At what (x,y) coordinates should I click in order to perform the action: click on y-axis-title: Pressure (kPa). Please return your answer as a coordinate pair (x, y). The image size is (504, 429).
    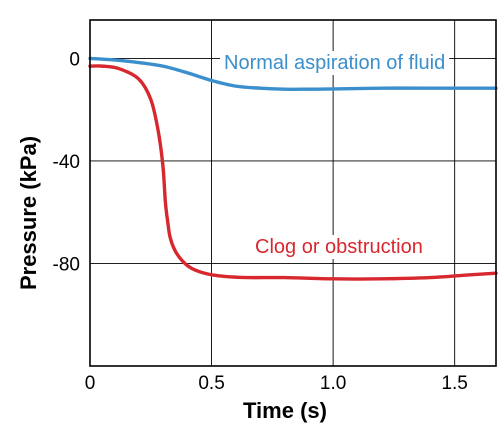
    Looking at the image, I should click on (28, 213).